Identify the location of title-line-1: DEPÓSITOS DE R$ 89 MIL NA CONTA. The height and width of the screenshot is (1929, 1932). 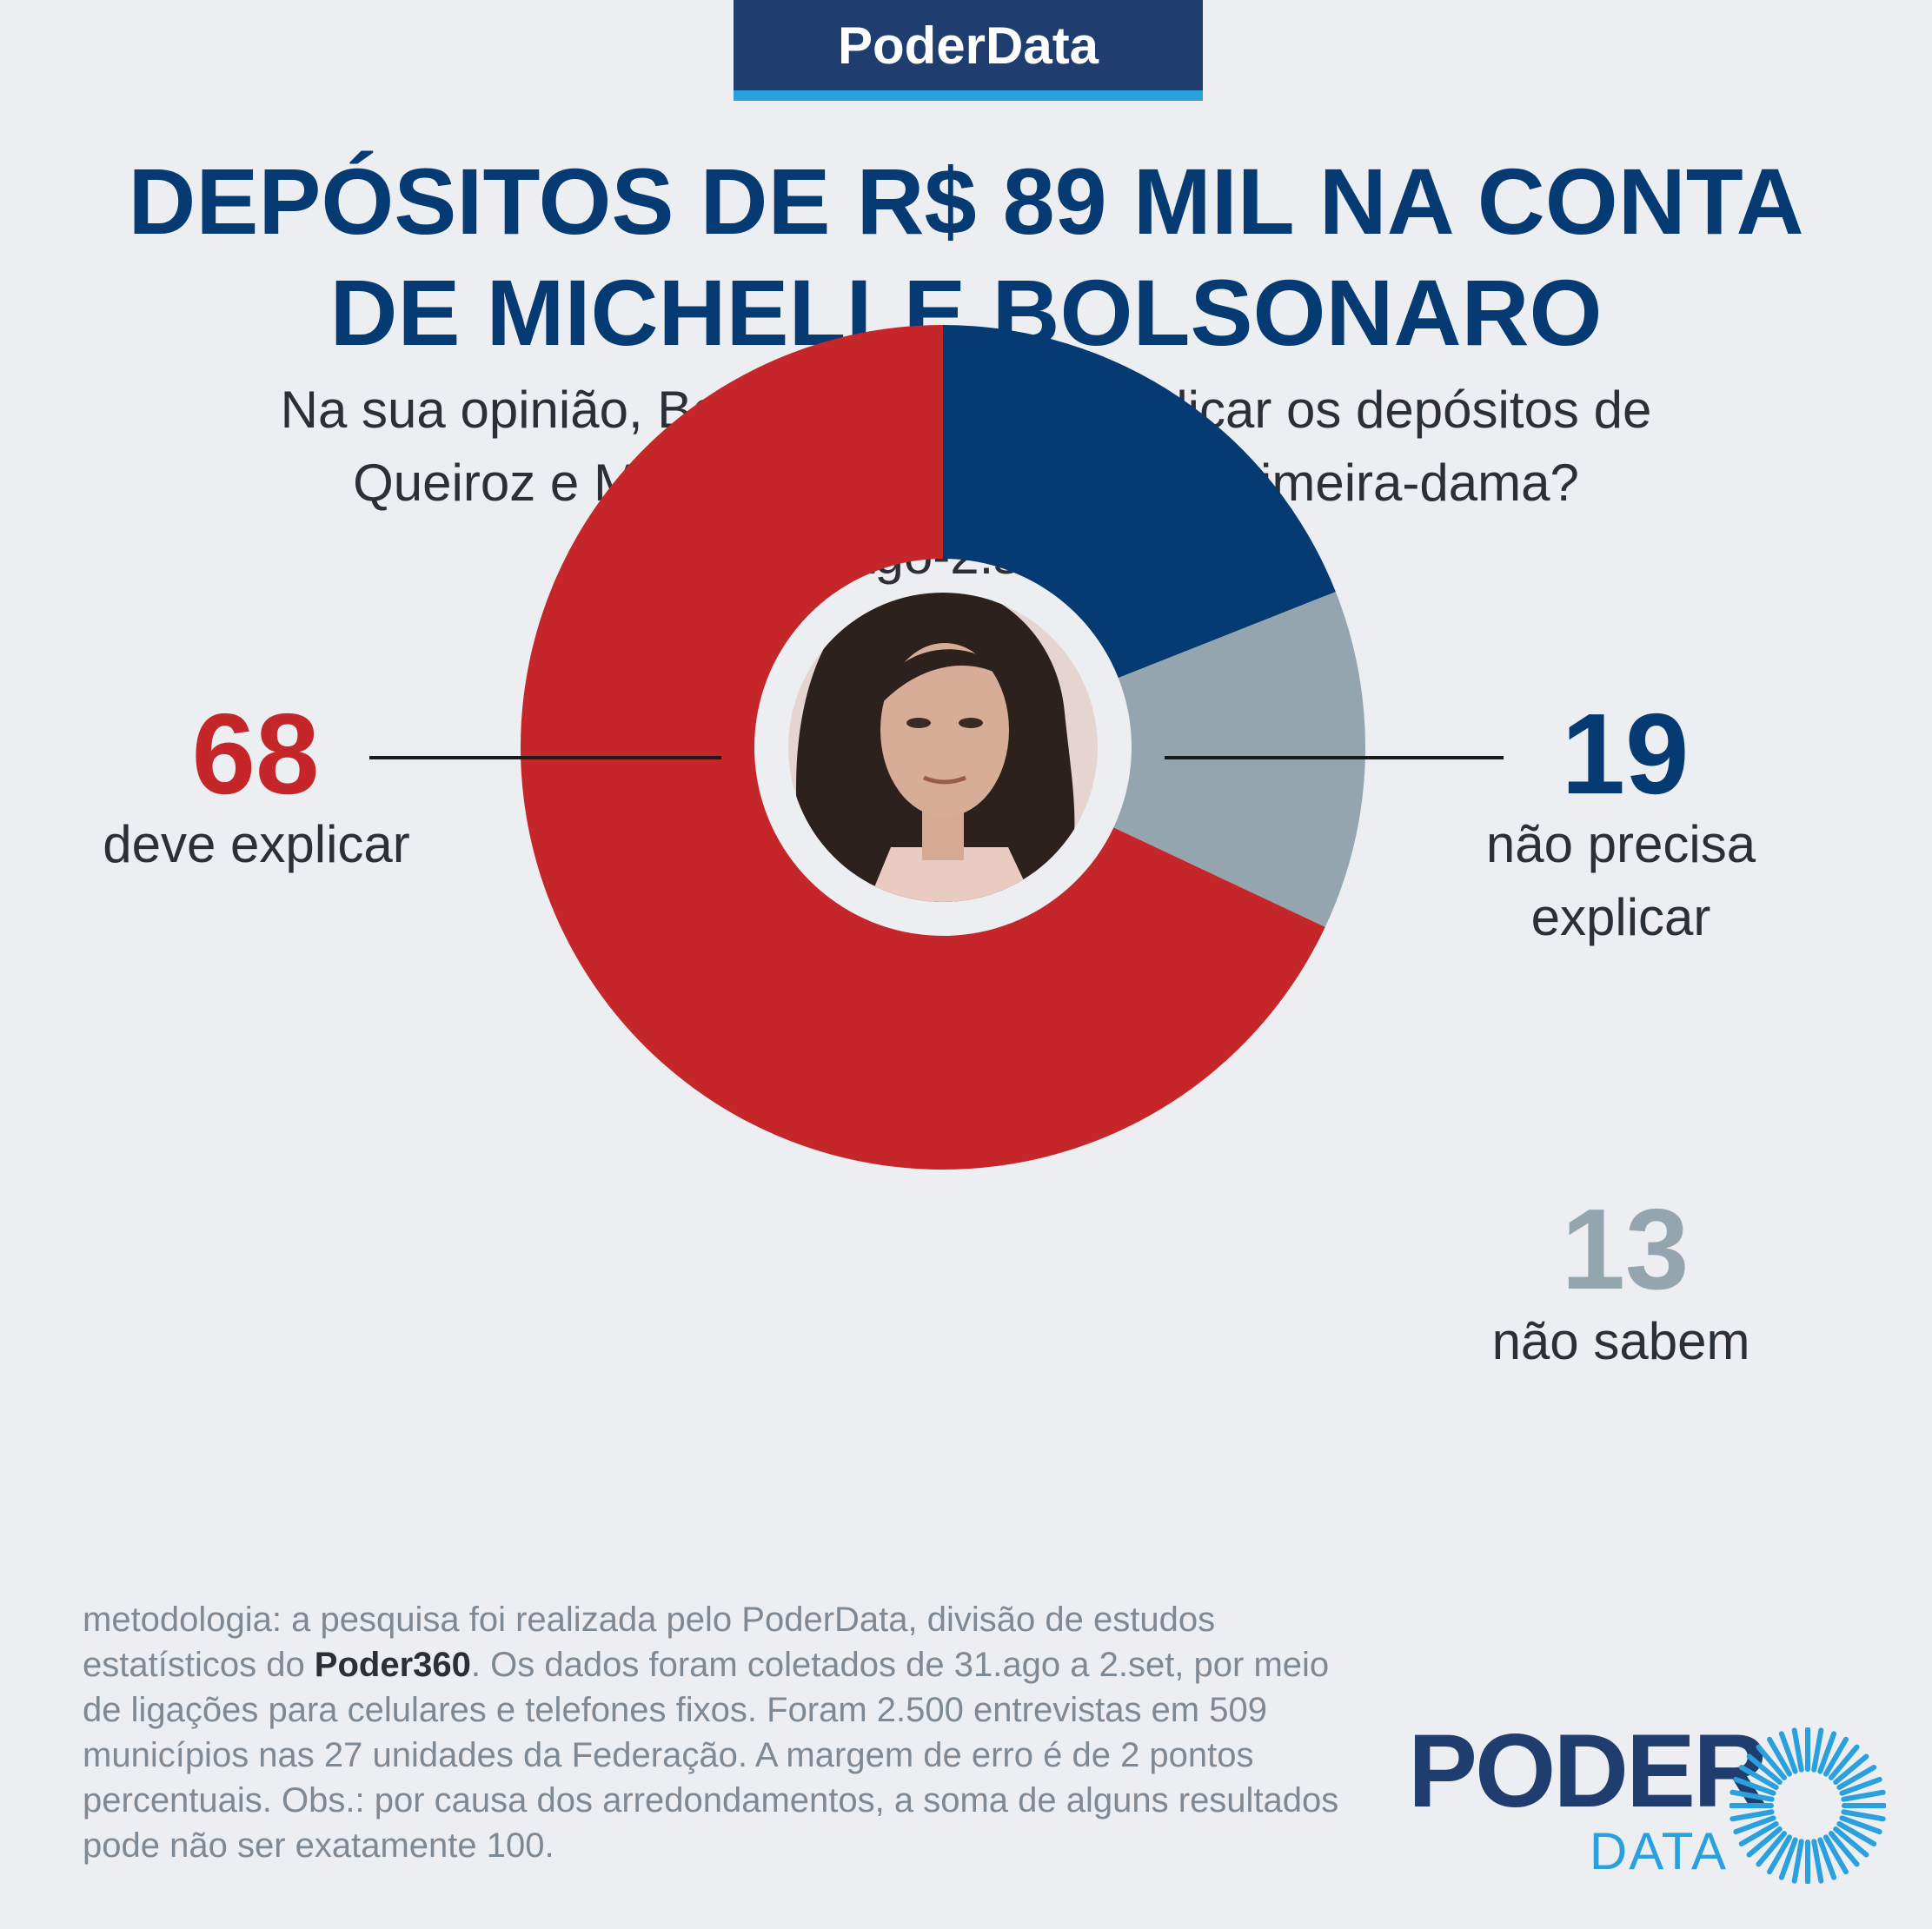
(966, 201).